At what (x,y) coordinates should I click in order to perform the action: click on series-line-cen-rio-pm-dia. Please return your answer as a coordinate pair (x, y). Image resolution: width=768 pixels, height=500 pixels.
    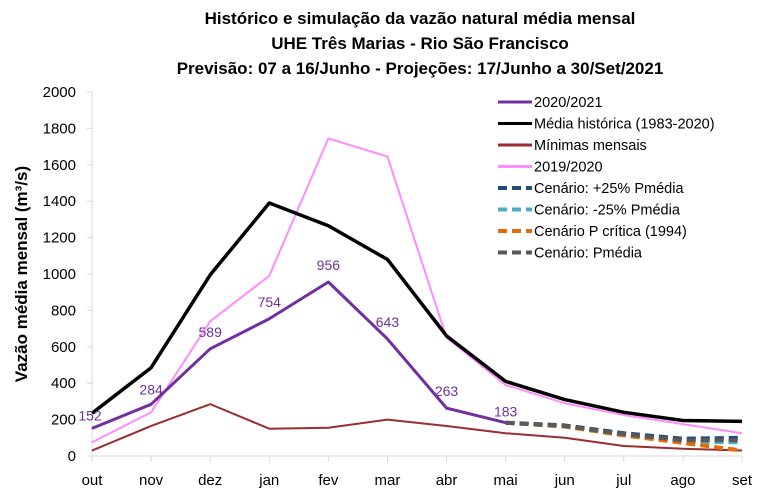
    Looking at the image, I should click on (624, 431).